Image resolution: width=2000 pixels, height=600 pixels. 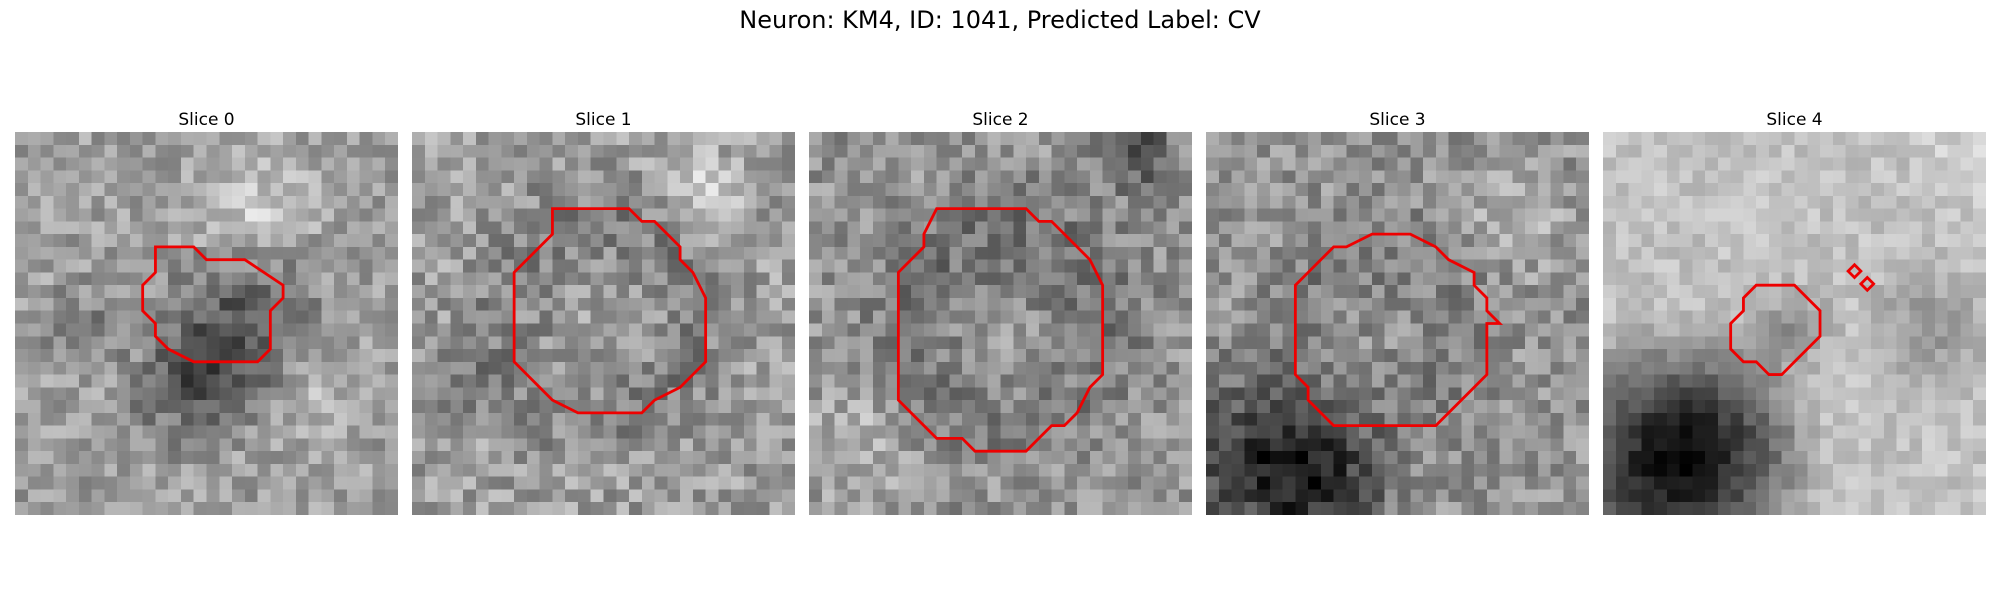 I want to click on slice-panel-1: Slice 1, so click(x=603, y=311).